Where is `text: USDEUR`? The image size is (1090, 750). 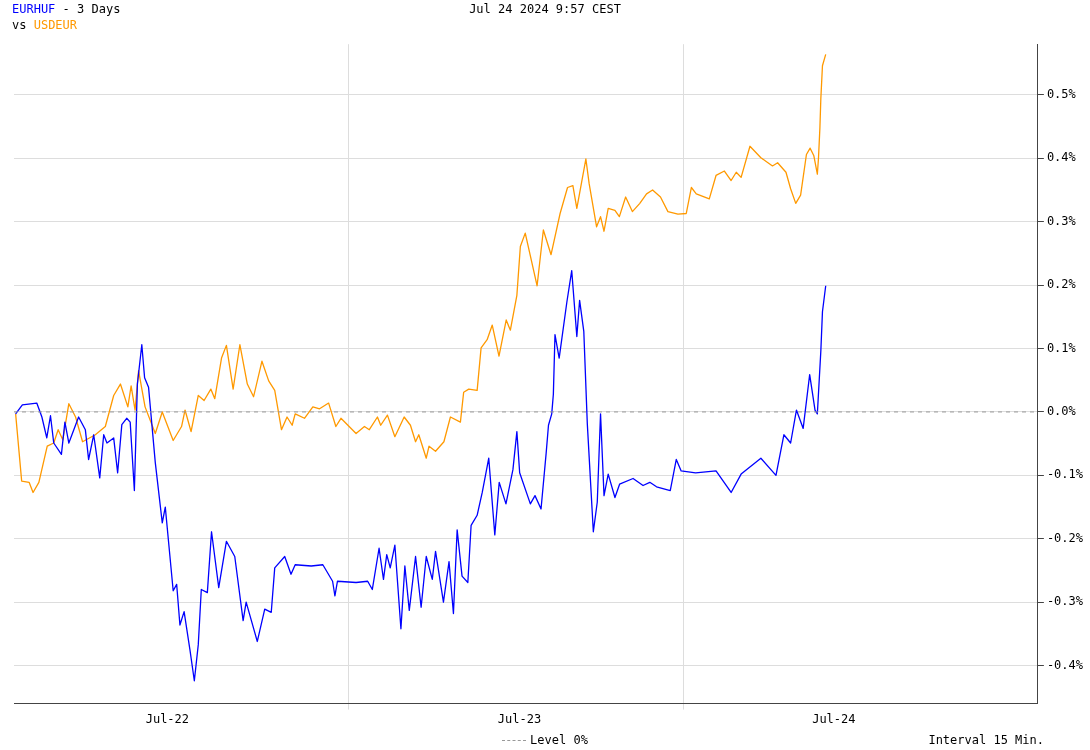 text: USDEUR is located at coordinates (55, 25).